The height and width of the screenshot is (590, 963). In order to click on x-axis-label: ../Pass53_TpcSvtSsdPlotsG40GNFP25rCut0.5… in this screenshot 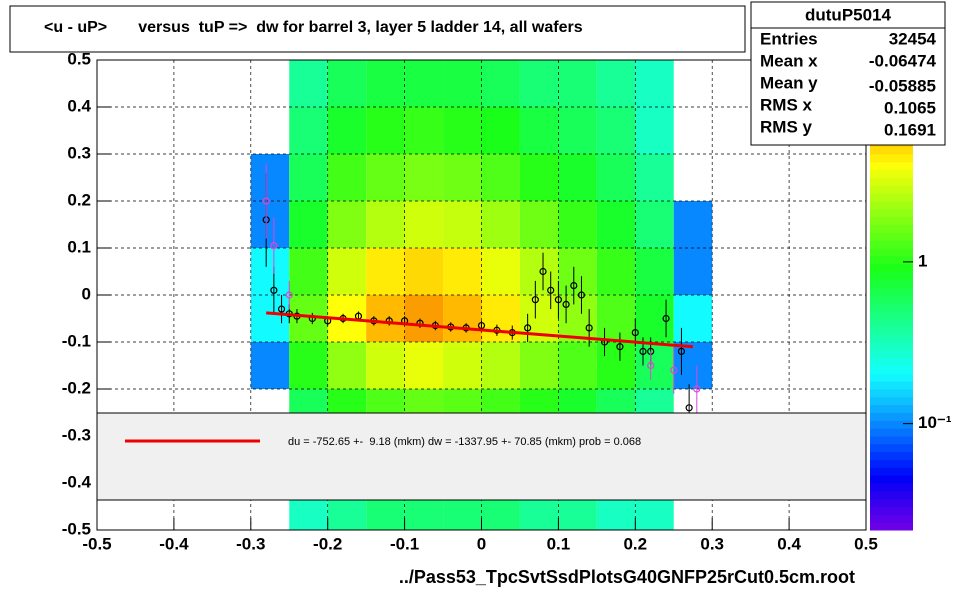, I will do `click(627, 577)`.